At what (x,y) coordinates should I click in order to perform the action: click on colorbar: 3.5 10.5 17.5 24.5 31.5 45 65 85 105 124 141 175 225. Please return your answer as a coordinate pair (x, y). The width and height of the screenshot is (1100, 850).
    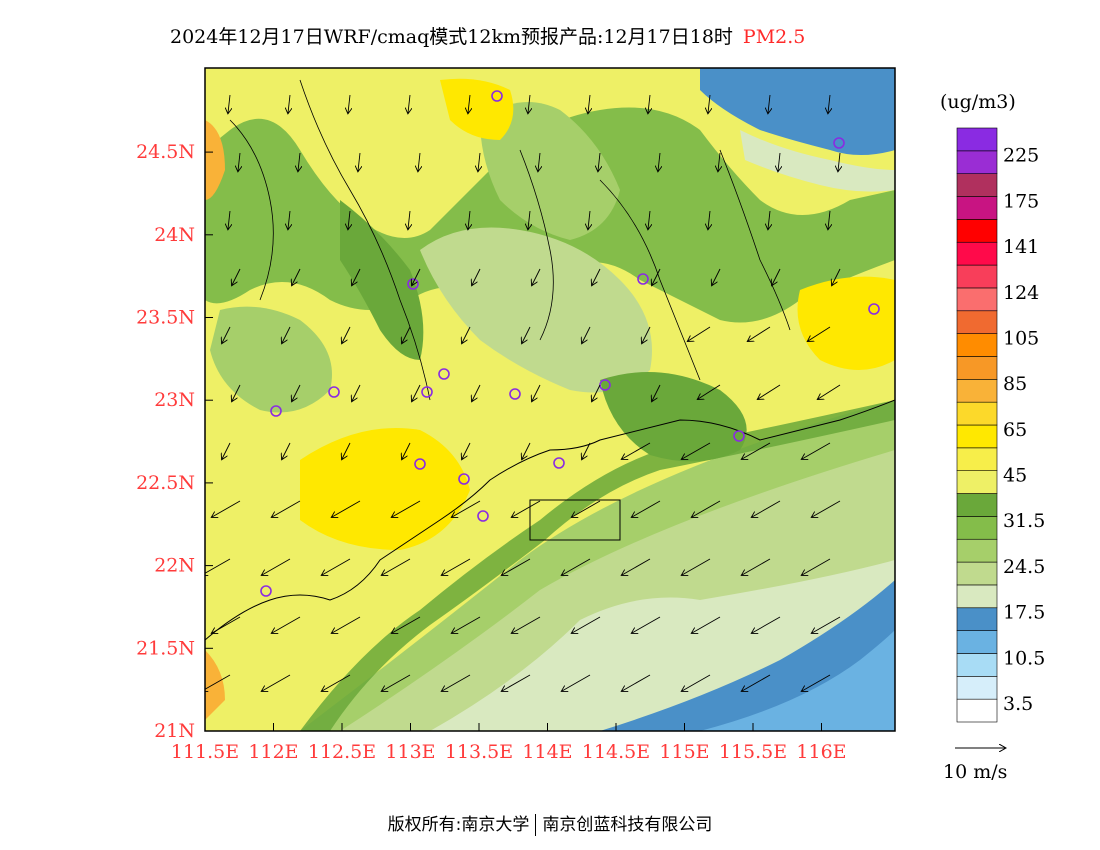
    Looking at the image, I should click on (1000, 425).